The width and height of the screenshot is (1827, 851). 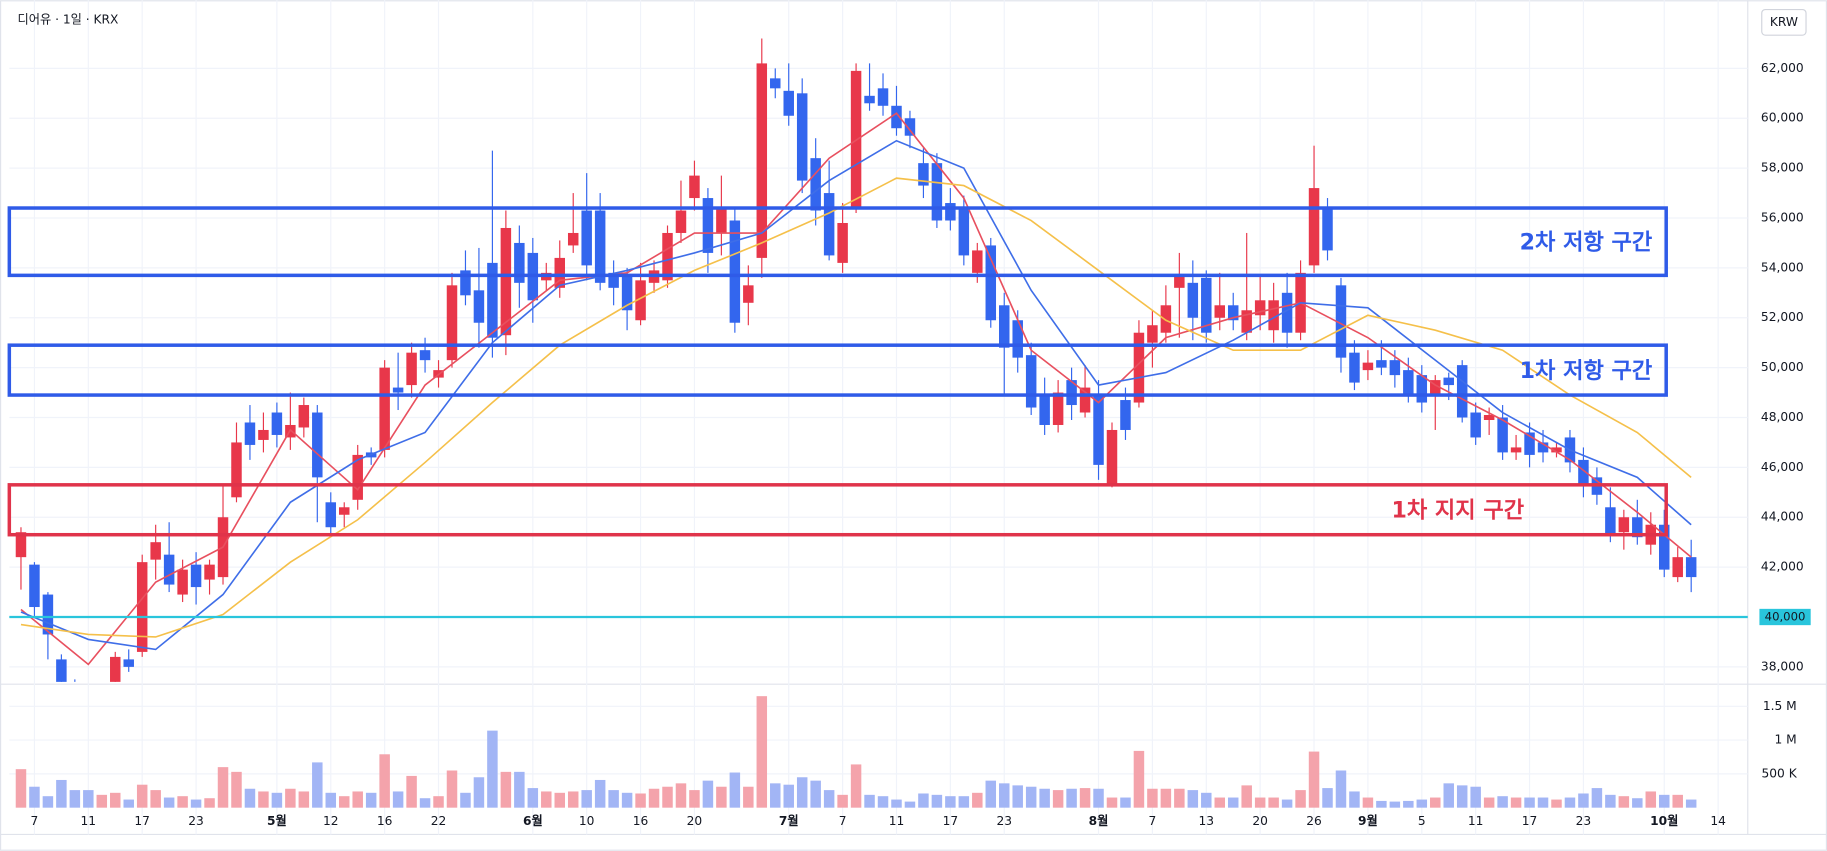 What do you see at coordinates (1782, 666) in the screenshot?
I see `y-tick-label: 38,000` at bounding box center [1782, 666].